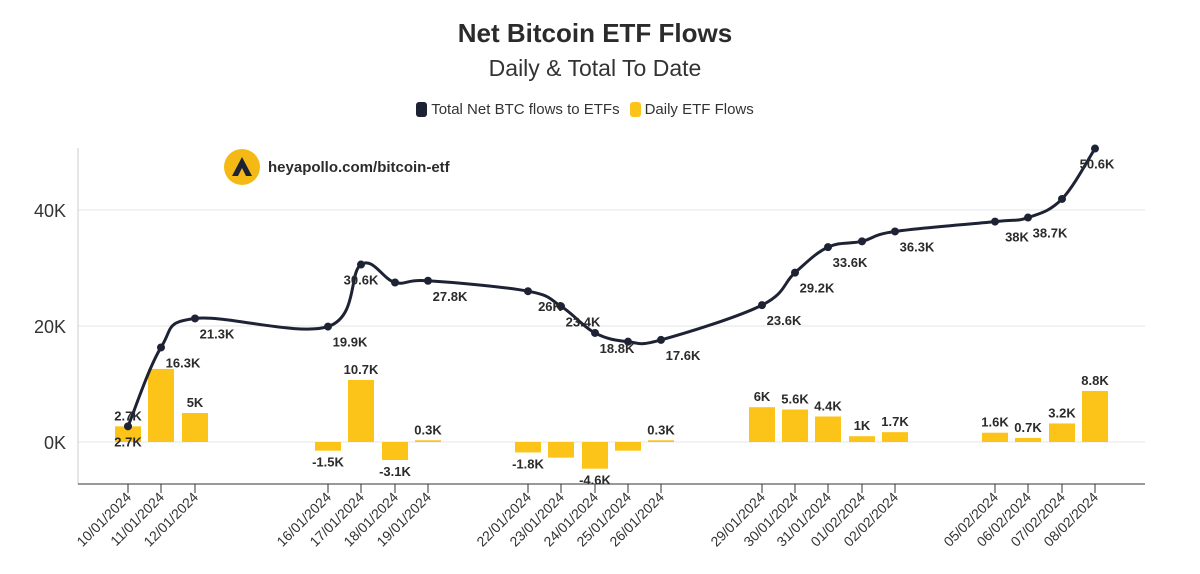 Image resolution: width=1200 pixels, height=574 pixels. I want to click on daily-flow-label: 6K, so click(762, 396).